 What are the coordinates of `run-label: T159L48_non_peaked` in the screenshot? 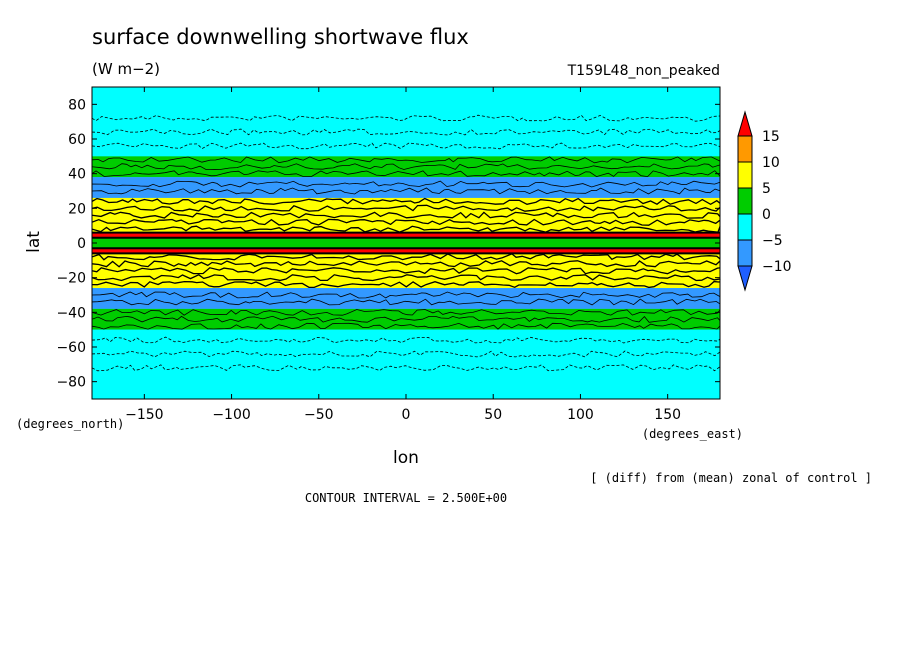 It's located at (643, 71).